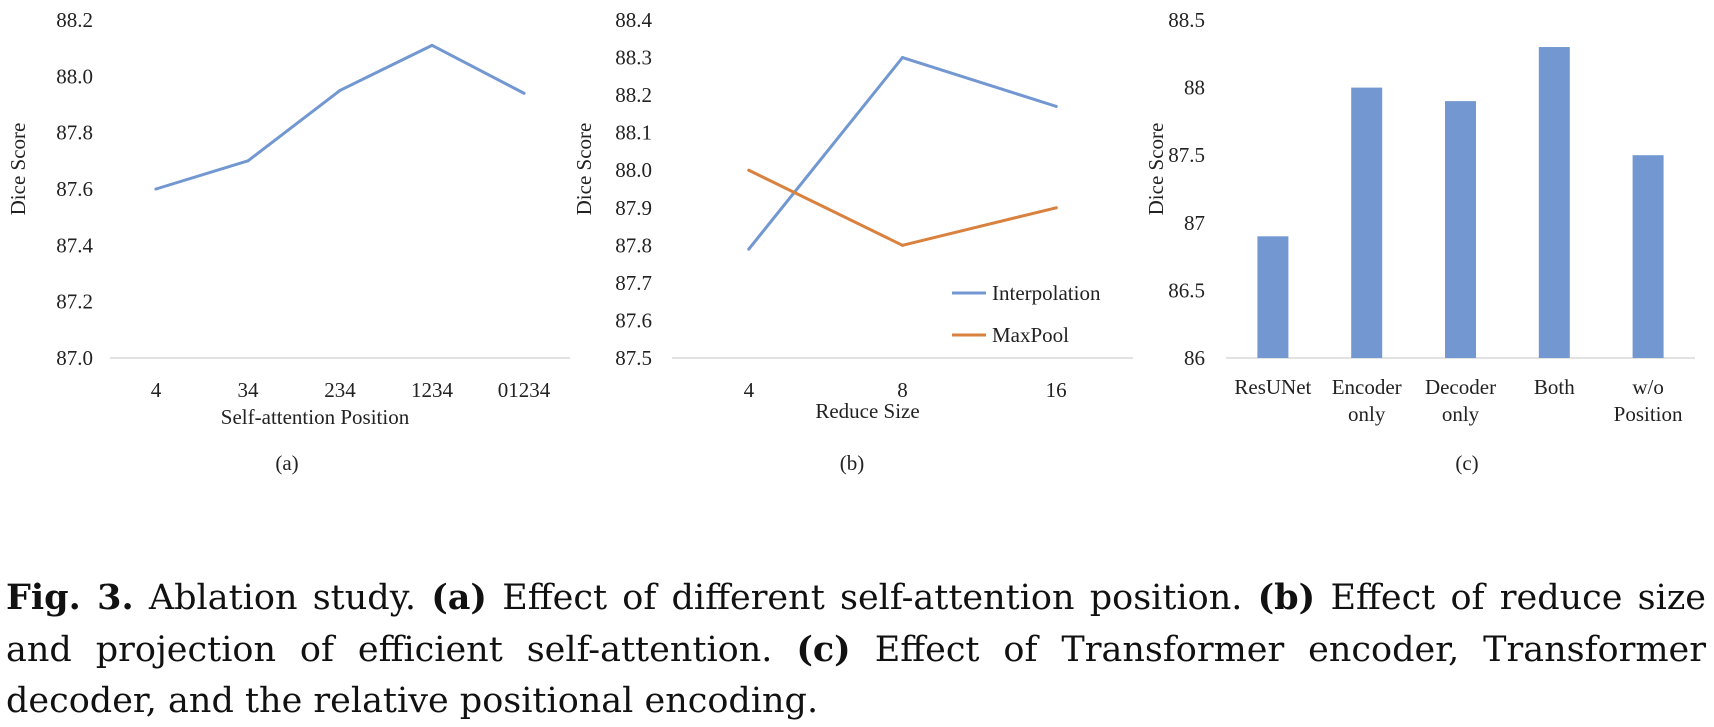 This screenshot has height=727, width=1714. What do you see at coordinates (1466, 463) in the screenshot?
I see `panel-label: (c)` at bounding box center [1466, 463].